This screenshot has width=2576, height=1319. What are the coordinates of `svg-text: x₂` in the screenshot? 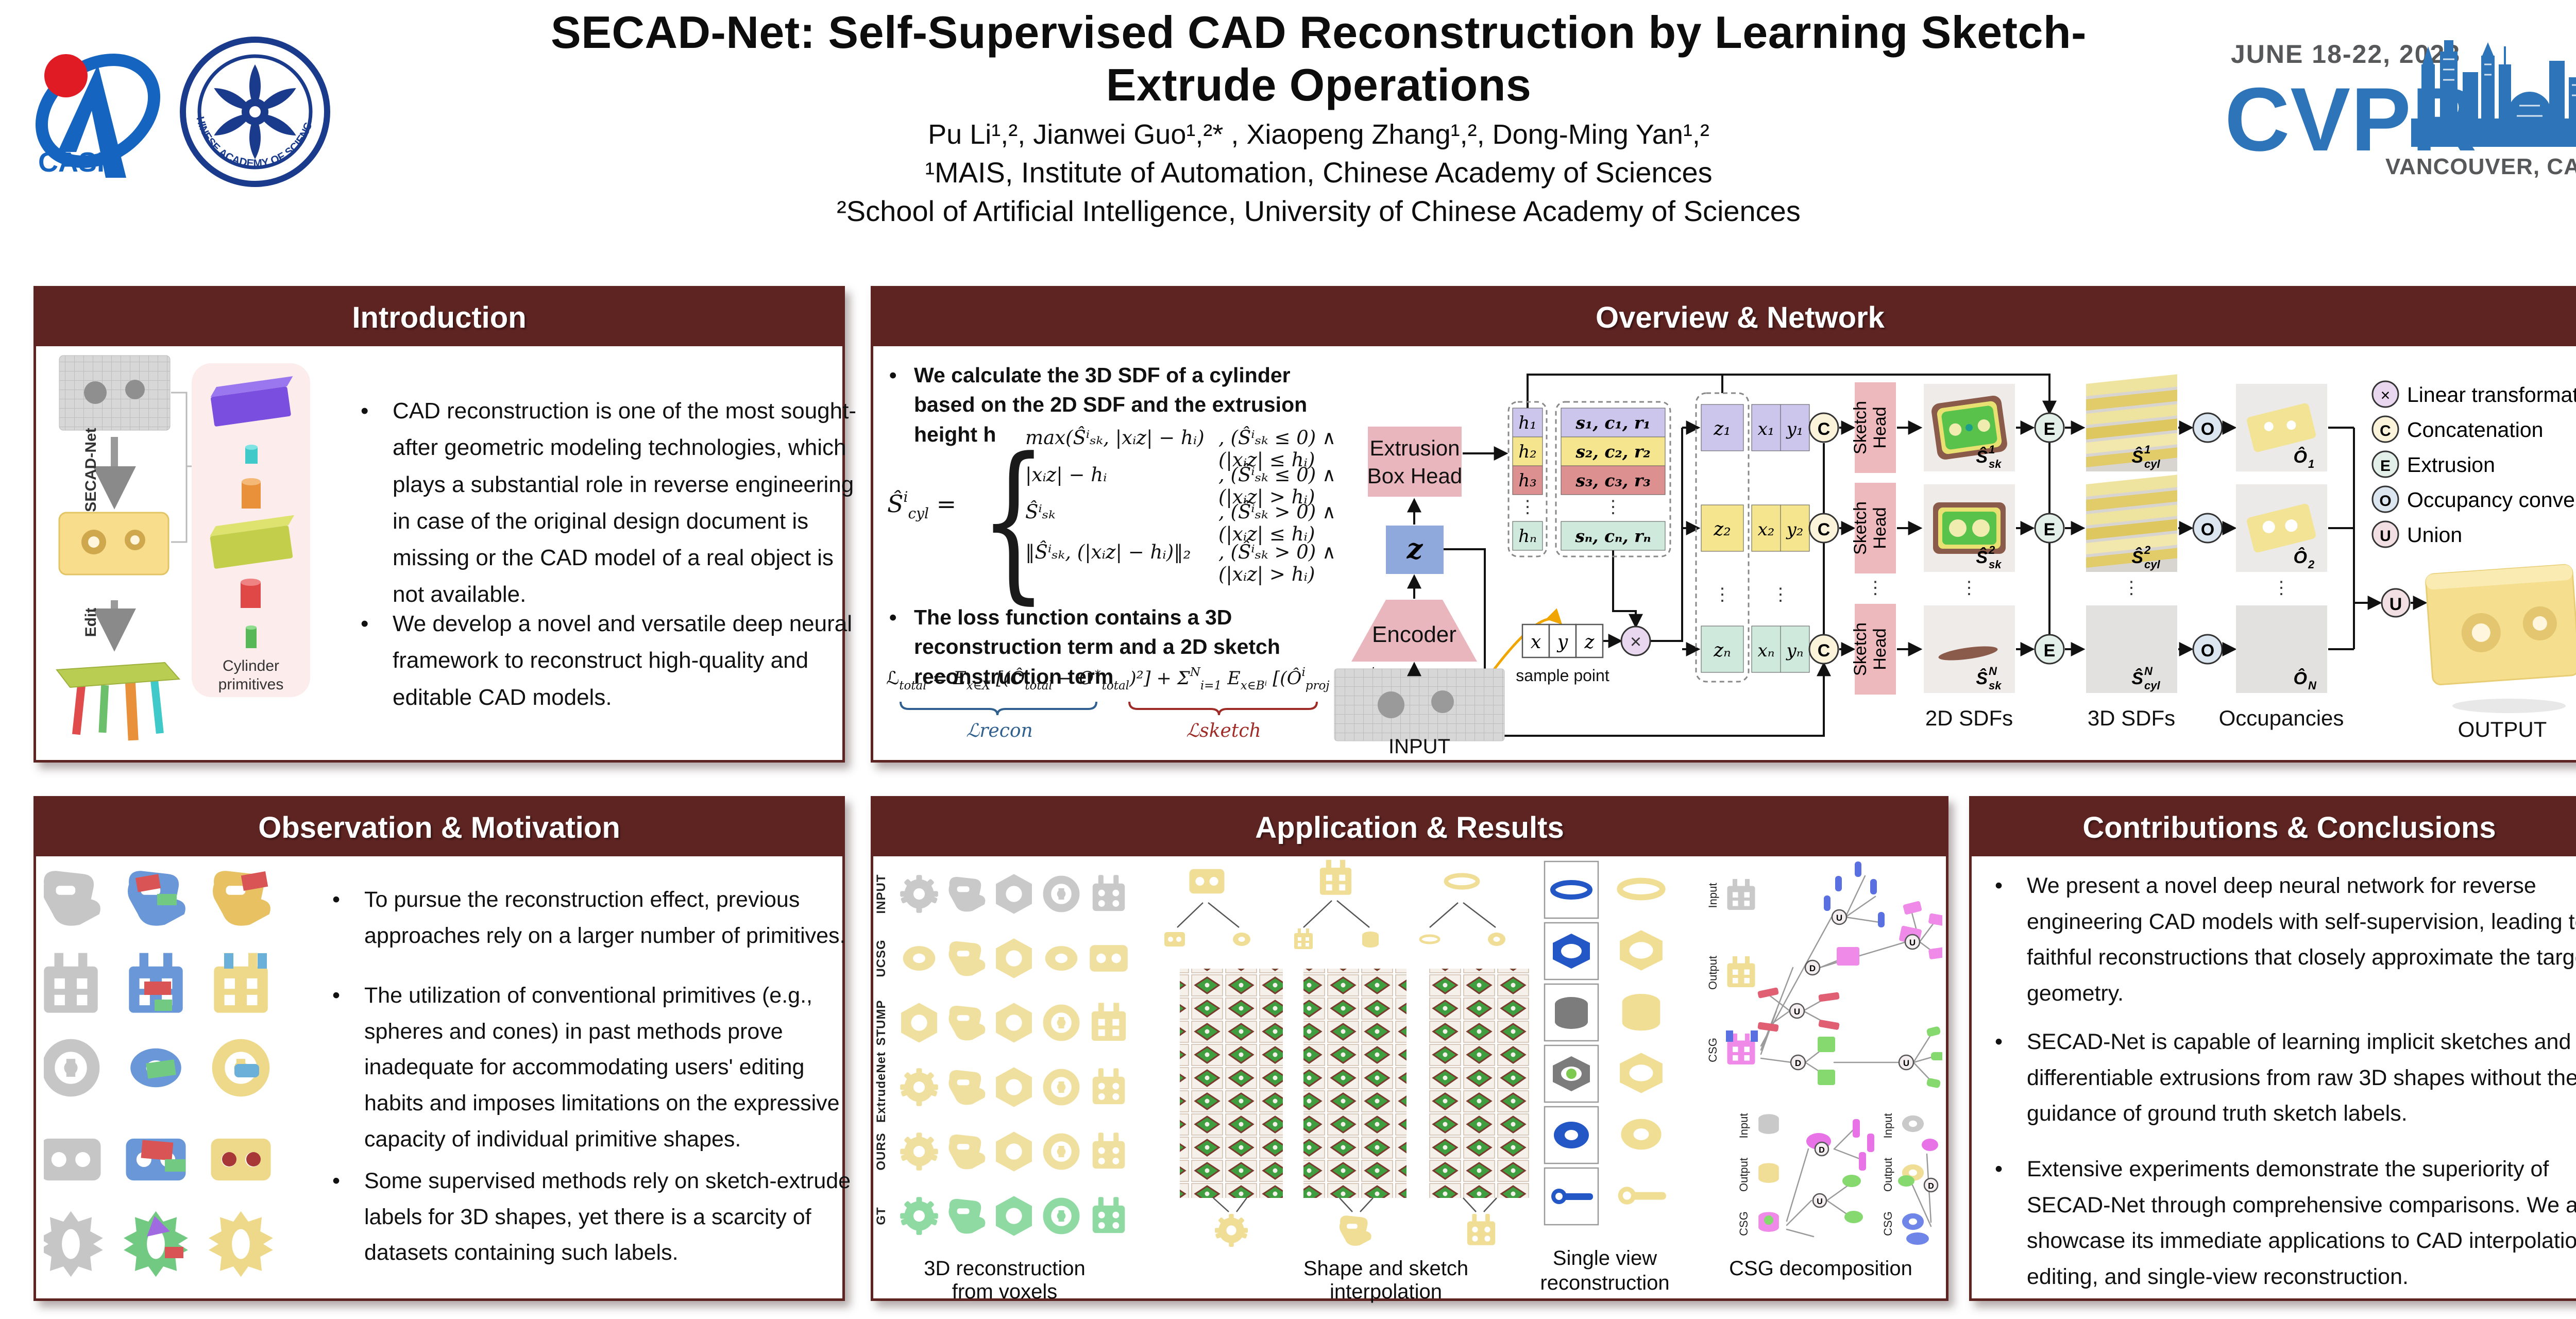 It's located at (1766, 529).